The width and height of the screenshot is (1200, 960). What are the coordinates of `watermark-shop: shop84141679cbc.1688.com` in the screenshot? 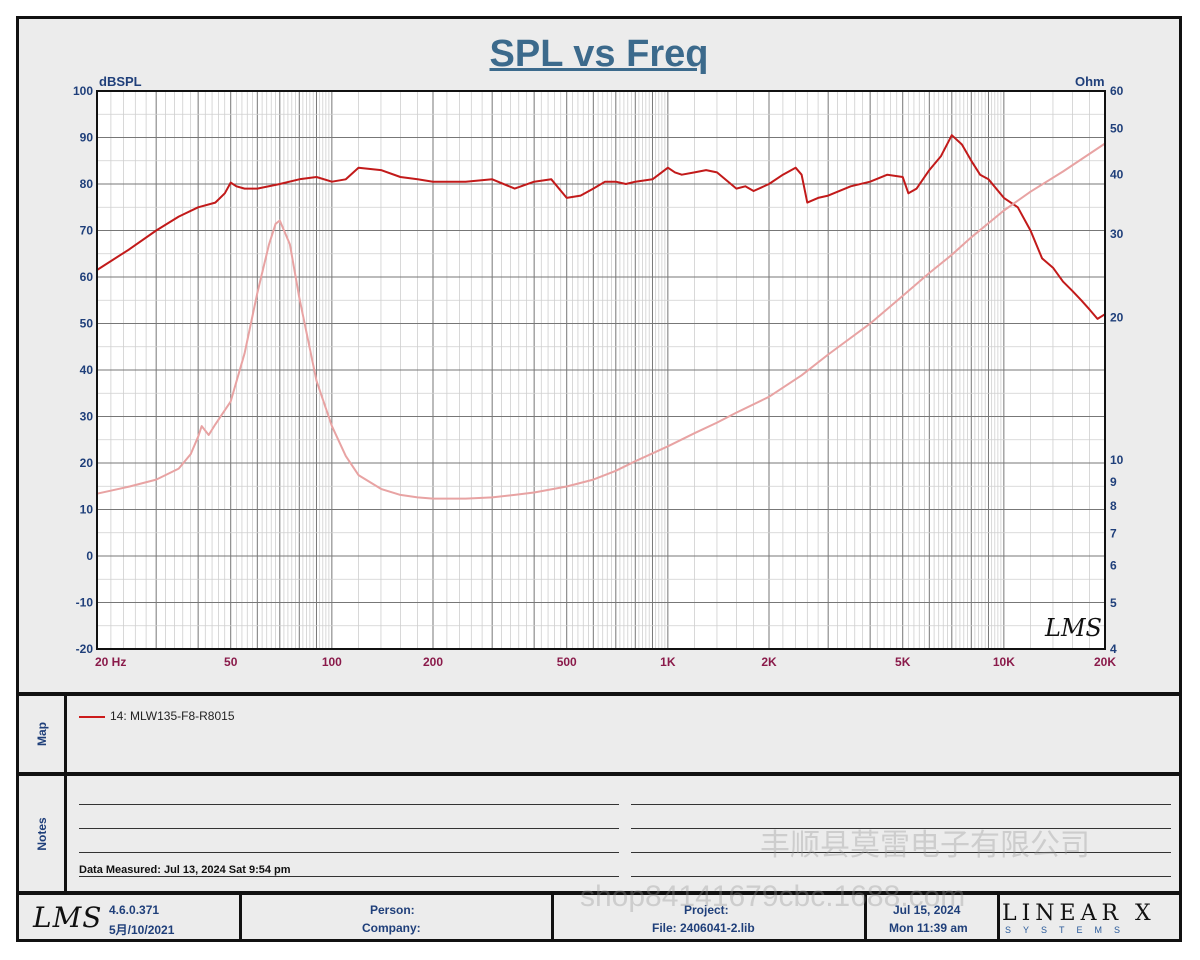 It's located at (773, 896).